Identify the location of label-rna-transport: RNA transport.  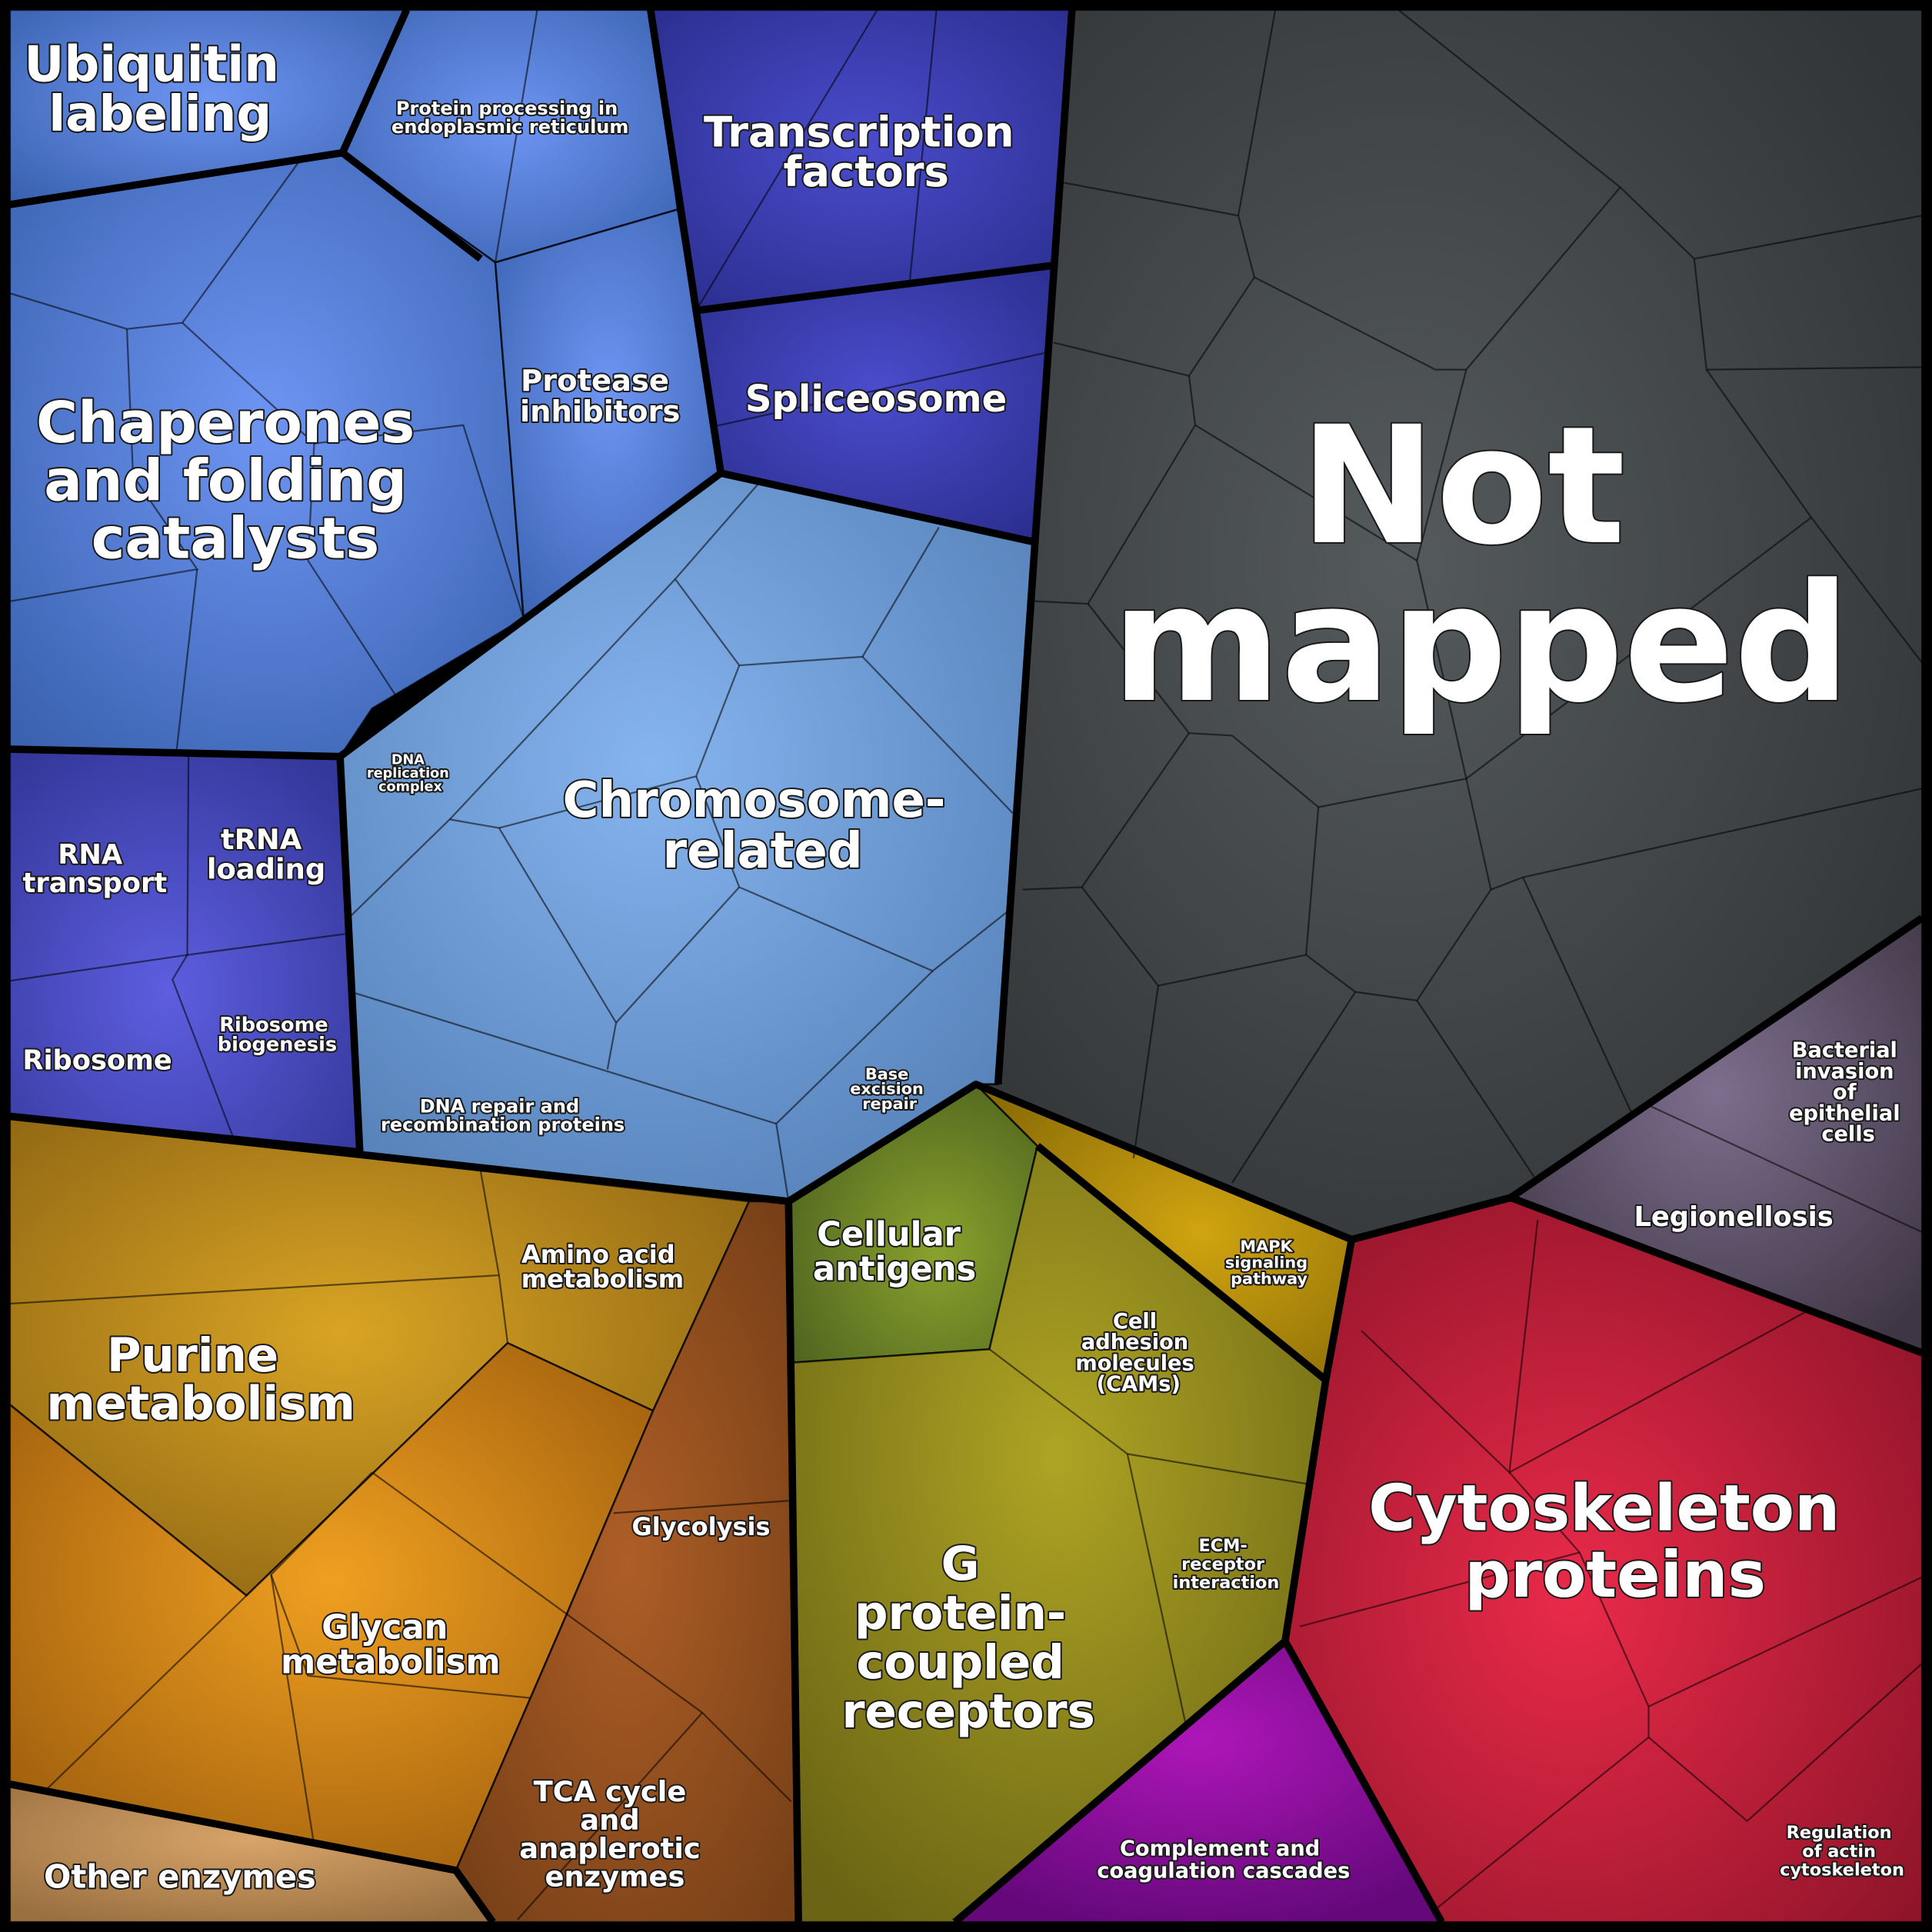
(95, 869).